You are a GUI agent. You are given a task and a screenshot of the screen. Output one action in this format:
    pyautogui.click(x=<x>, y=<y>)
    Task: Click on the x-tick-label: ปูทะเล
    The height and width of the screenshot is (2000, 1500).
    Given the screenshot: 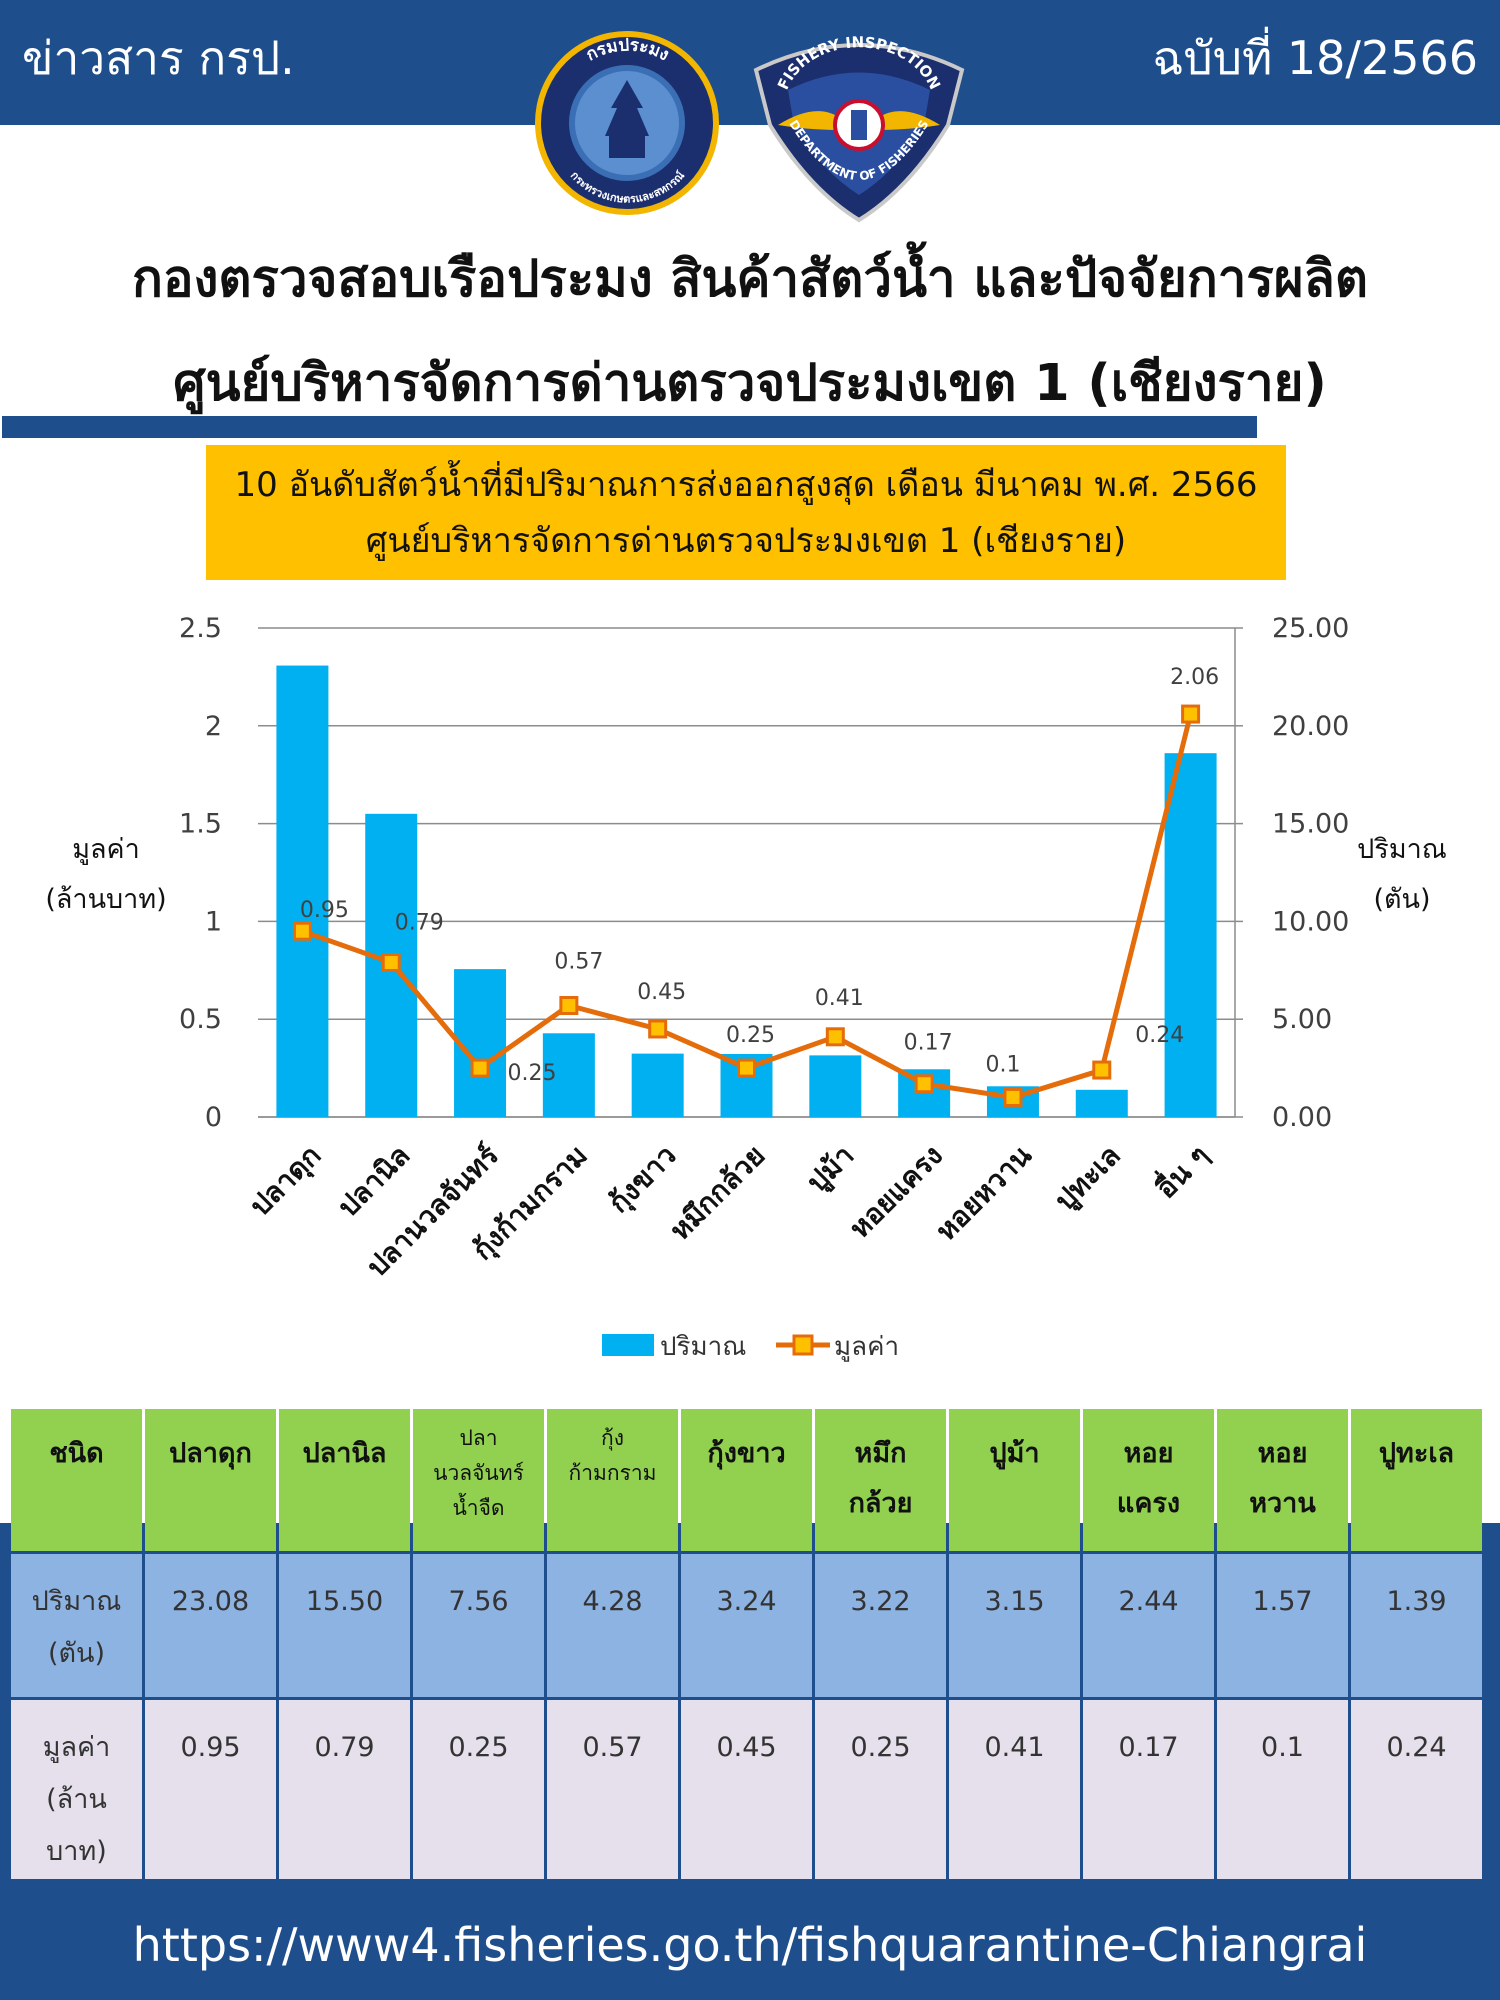 What is the action you would take?
    pyautogui.click(x=1087, y=1178)
    